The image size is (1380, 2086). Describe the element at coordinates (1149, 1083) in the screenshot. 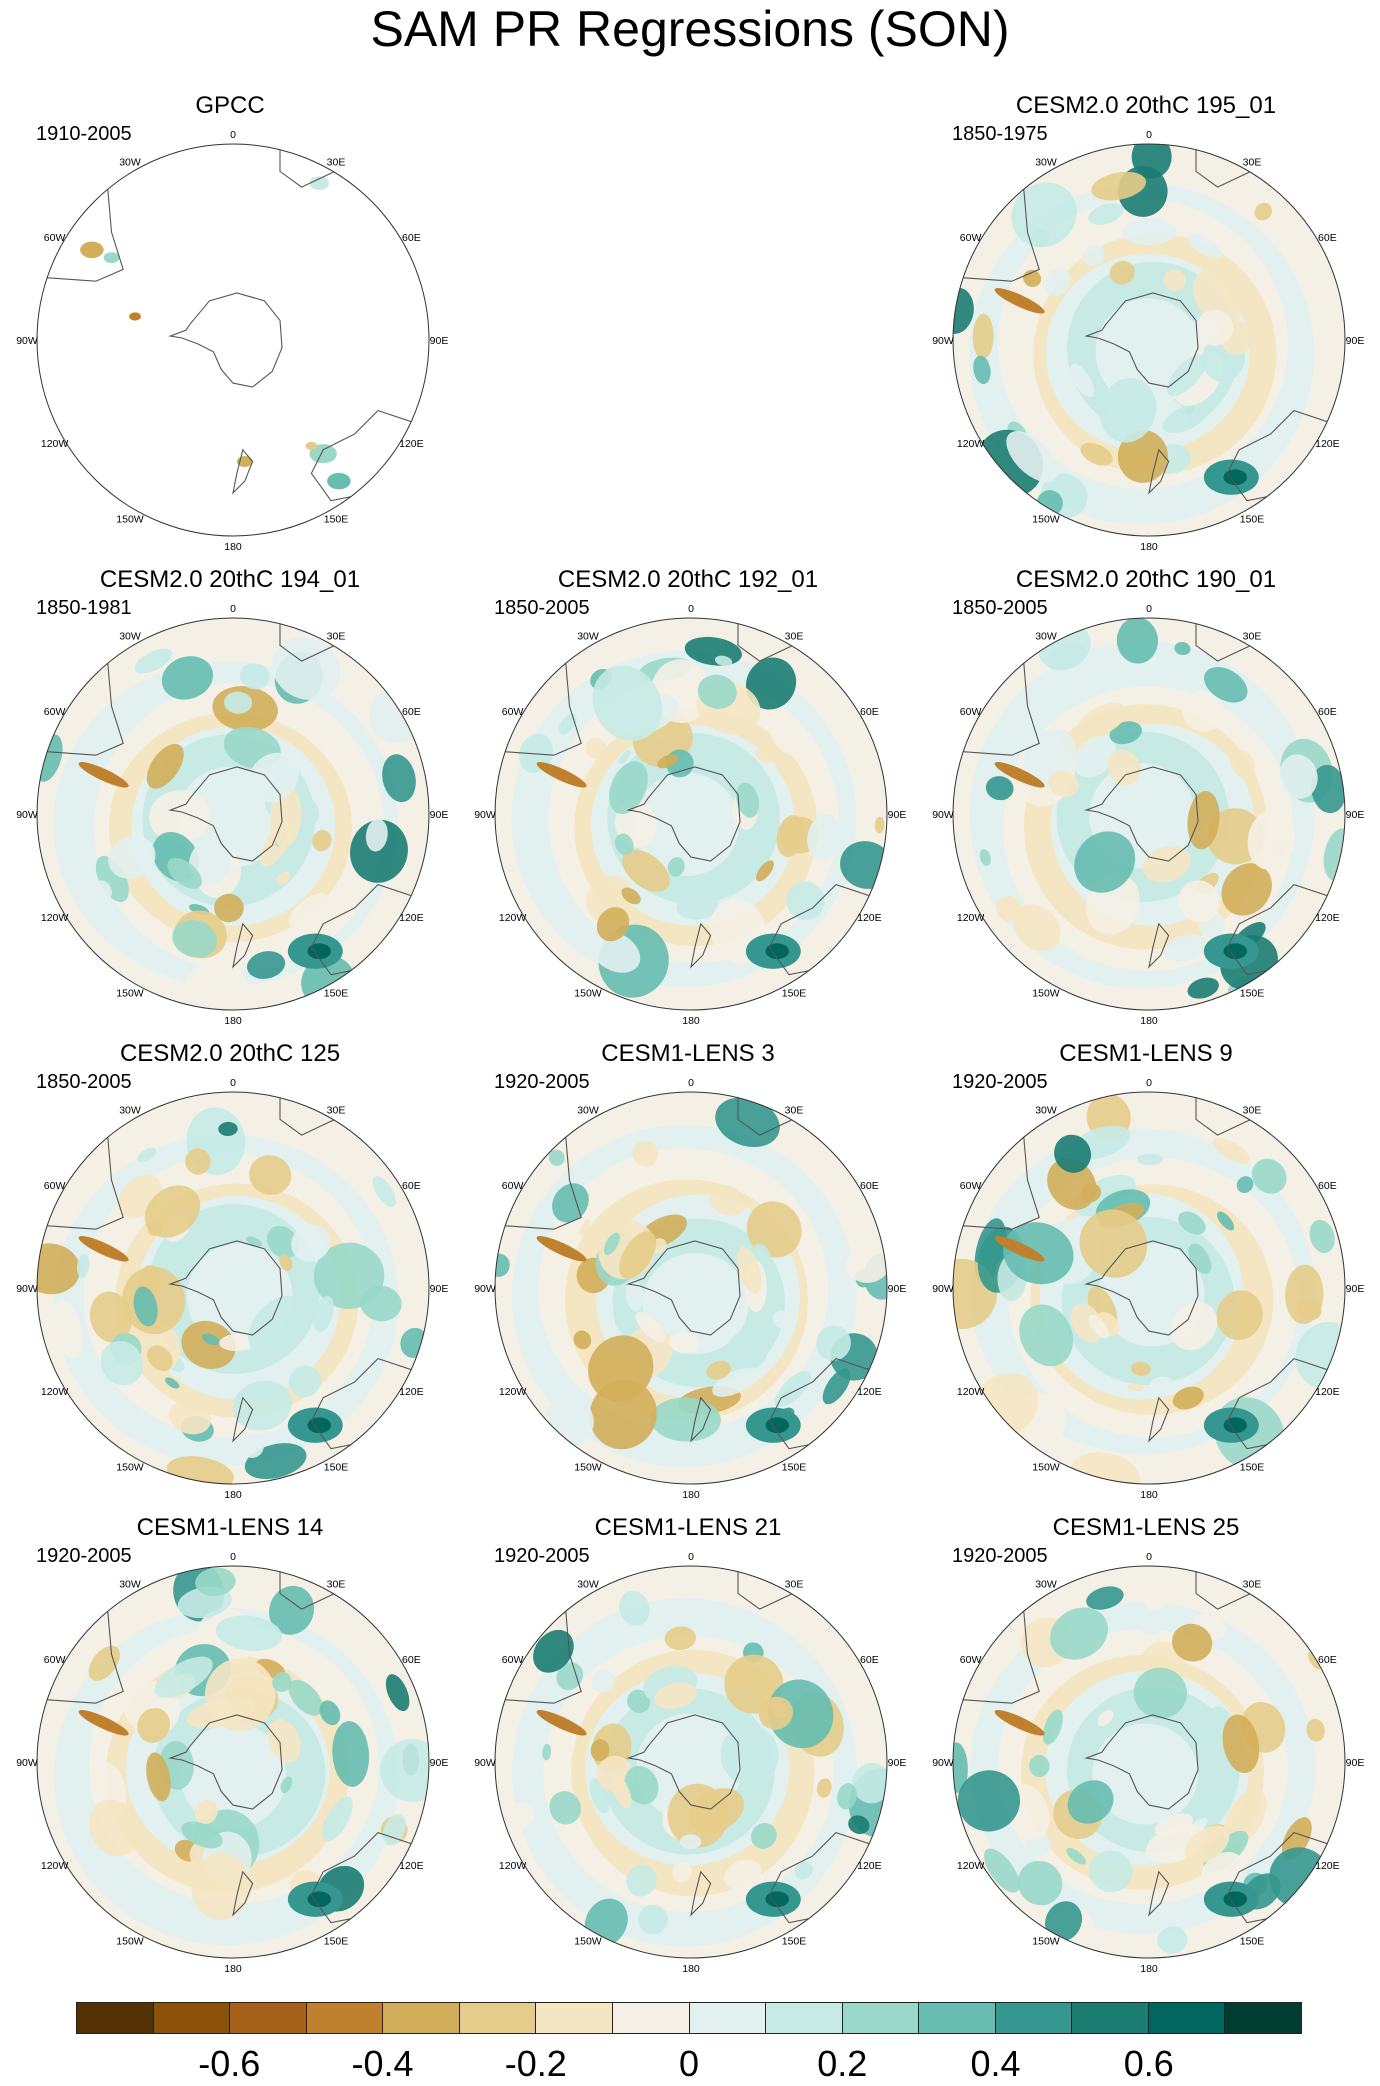

I see `longitude-label: 0` at that location.